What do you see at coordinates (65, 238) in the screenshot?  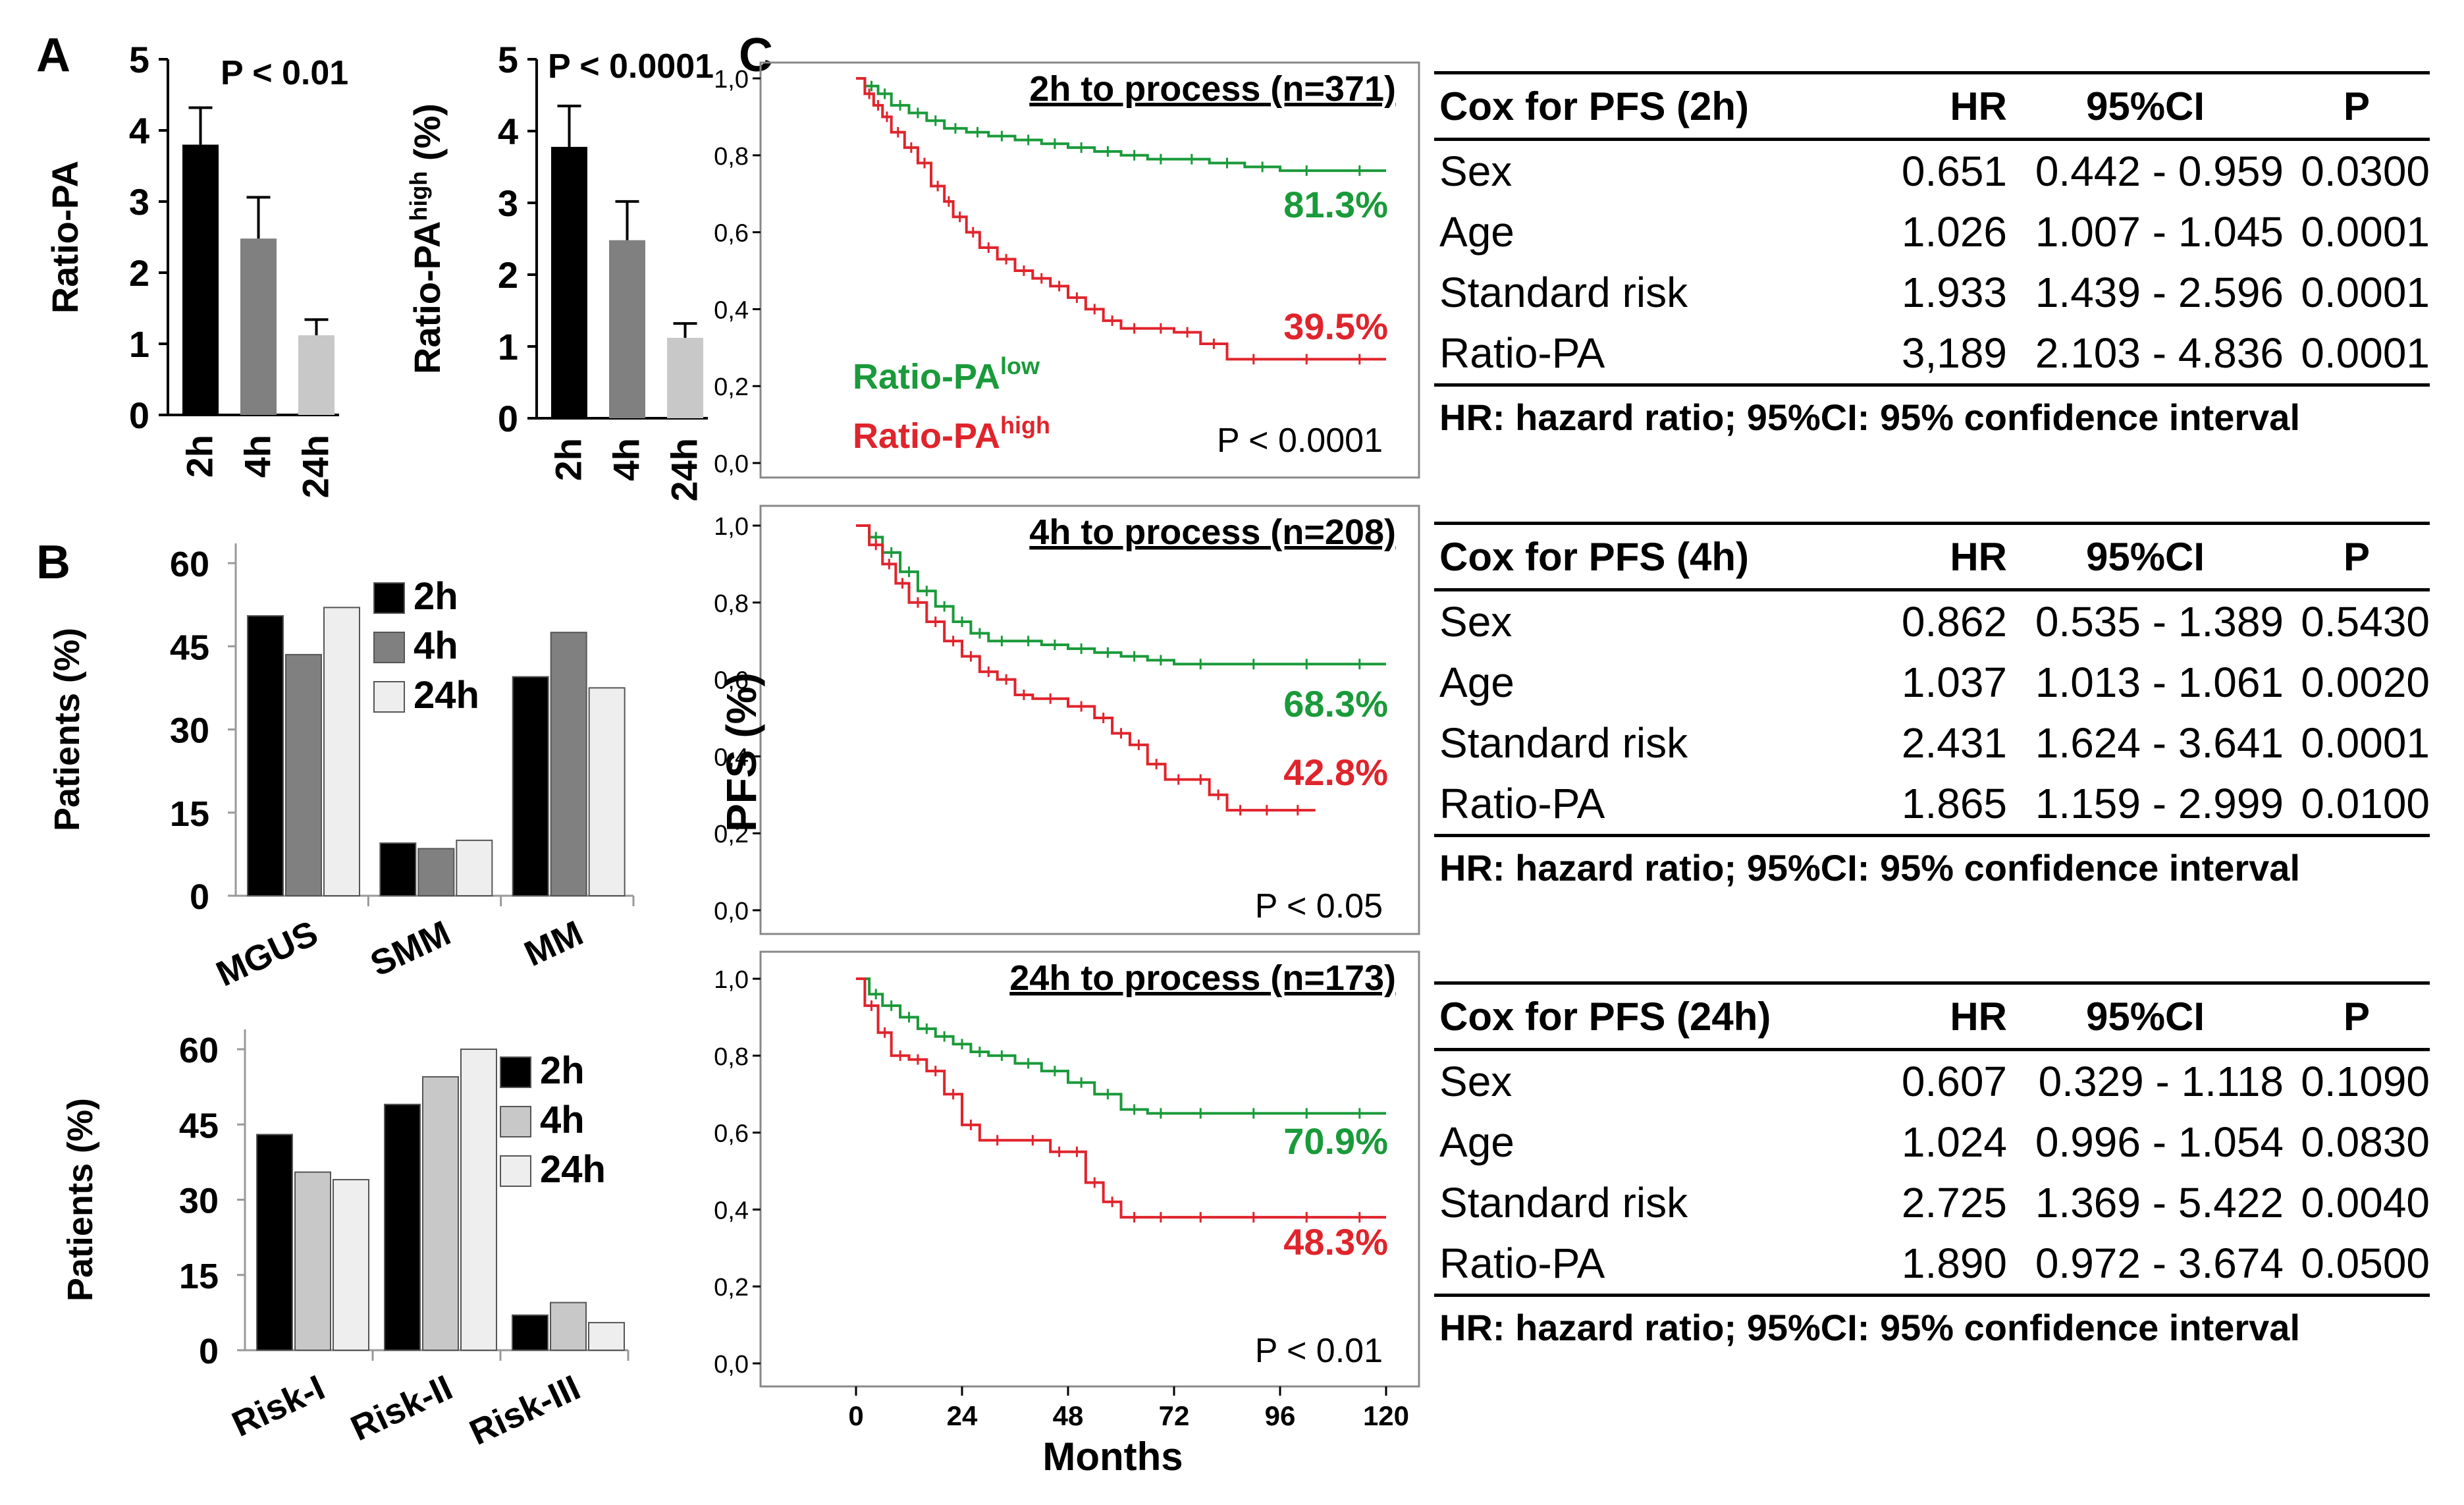 I see `y-axis-label: Ratio-PA` at bounding box center [65, 238].